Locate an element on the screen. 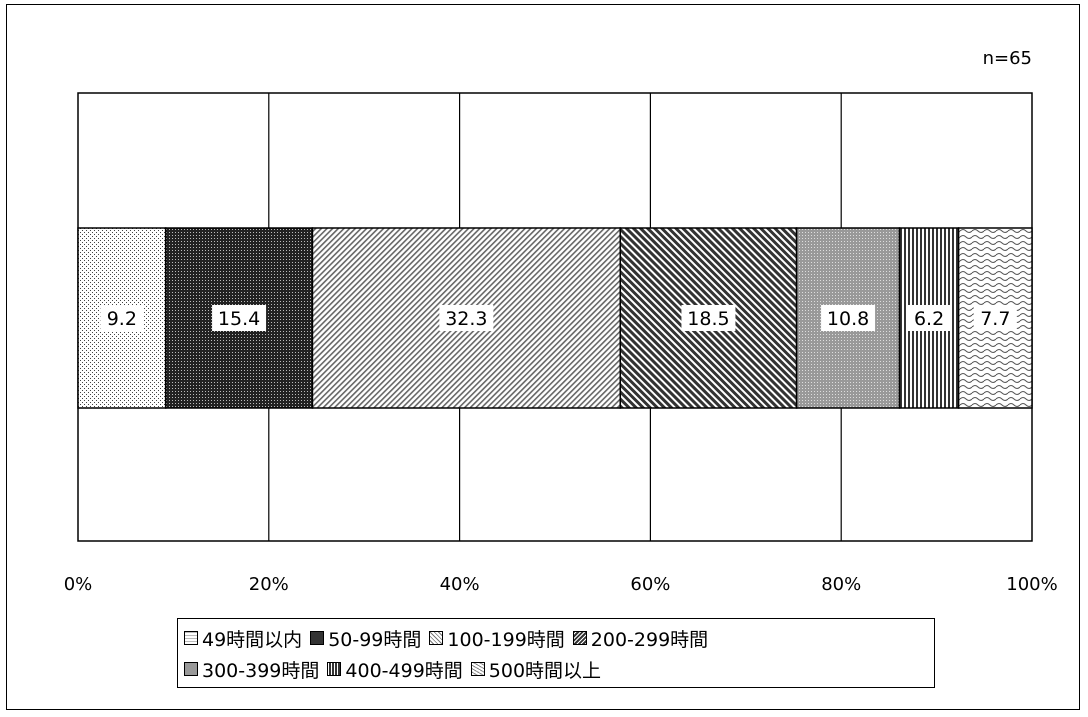 The image size is (1088, 717). data-label-layer: 9.2 15.4 32.3 18.5 10.8 6.2 7.7 is located at coordinates (558, 318).